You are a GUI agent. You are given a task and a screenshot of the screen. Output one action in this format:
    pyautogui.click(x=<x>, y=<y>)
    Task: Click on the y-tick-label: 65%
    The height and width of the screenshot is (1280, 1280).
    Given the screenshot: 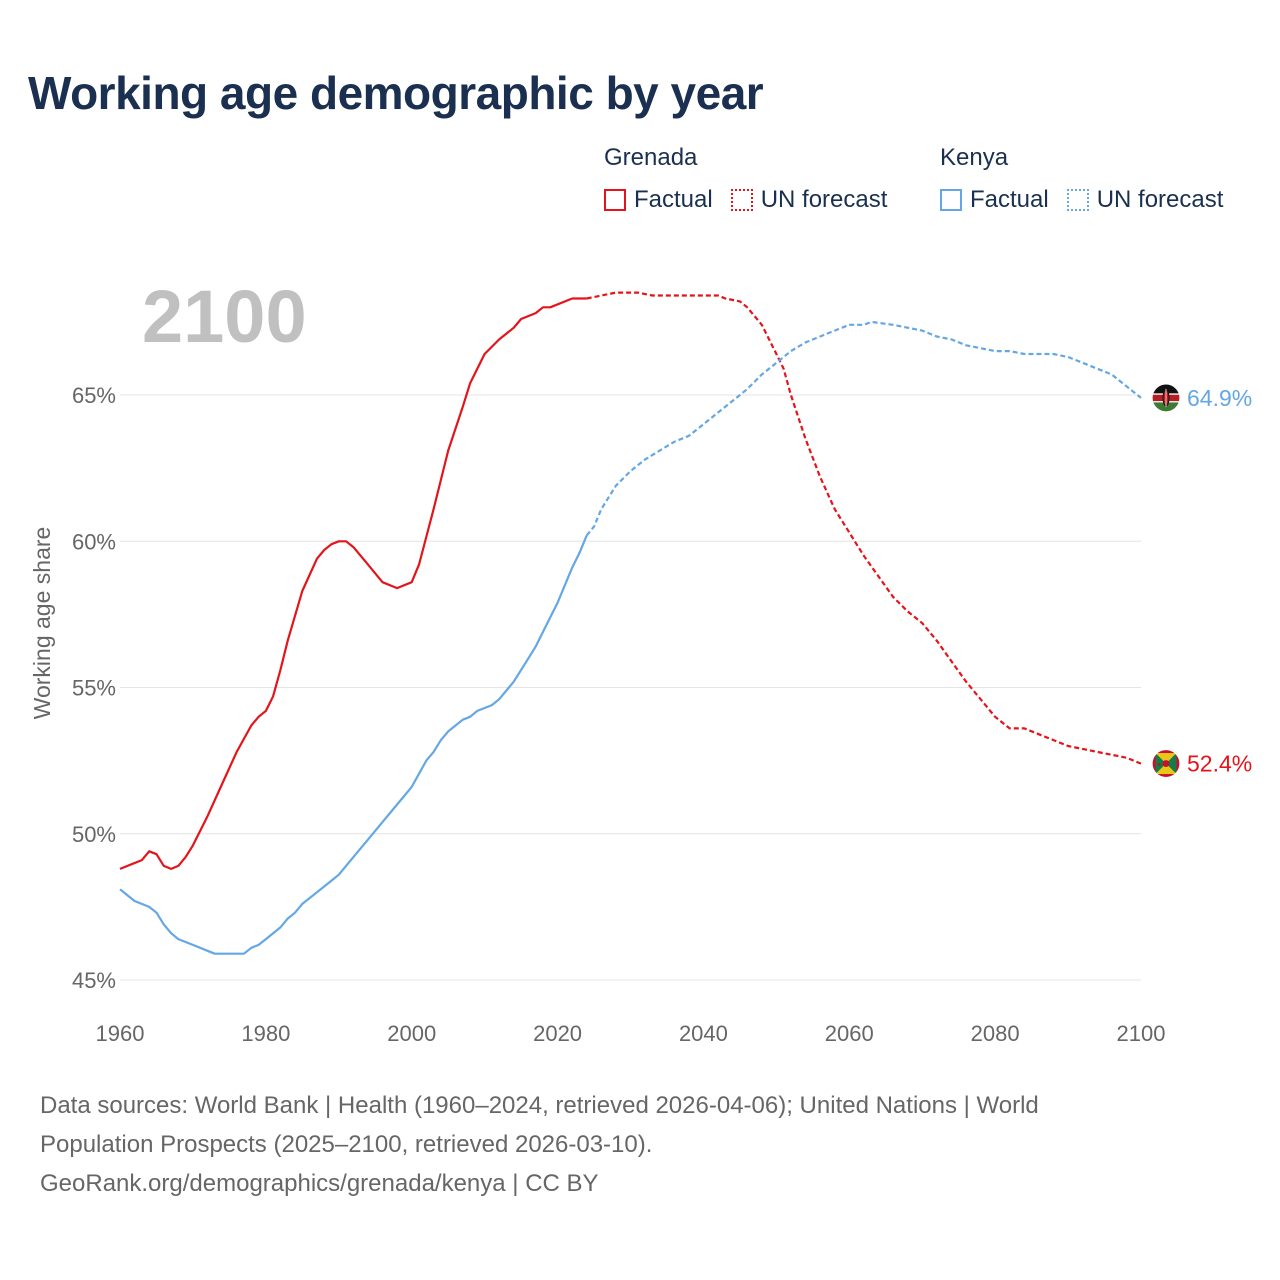 What is the action you would take?
    pyautogui.click(x=94, y=395)
    